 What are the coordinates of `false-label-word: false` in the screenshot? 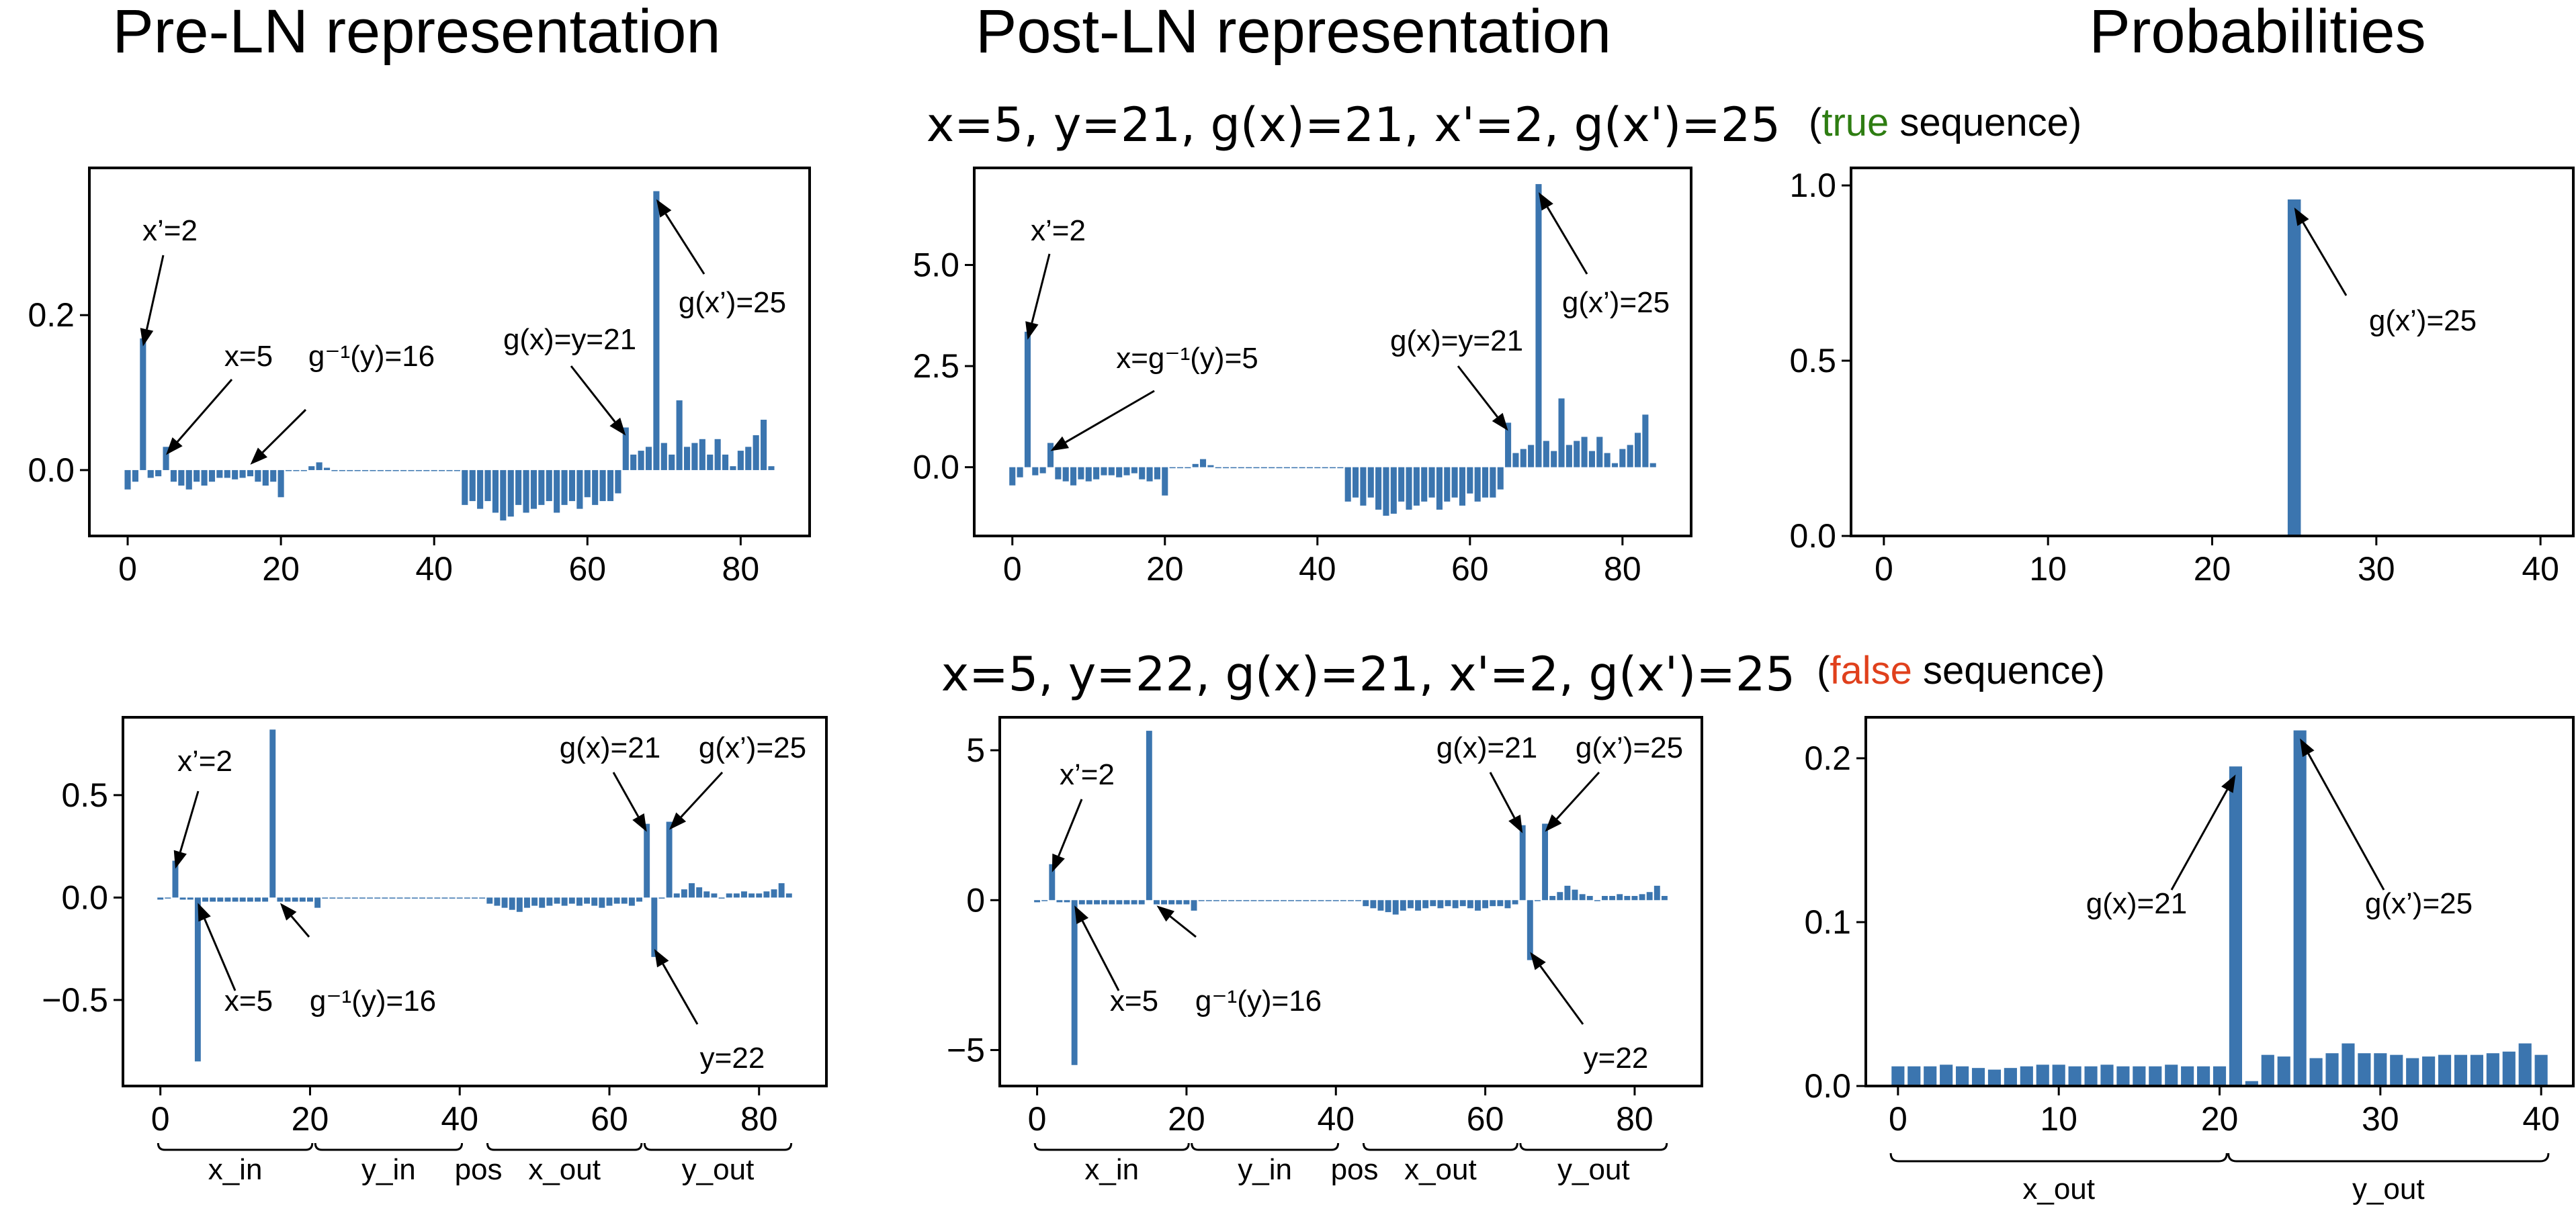 It's located at (1871, 670).